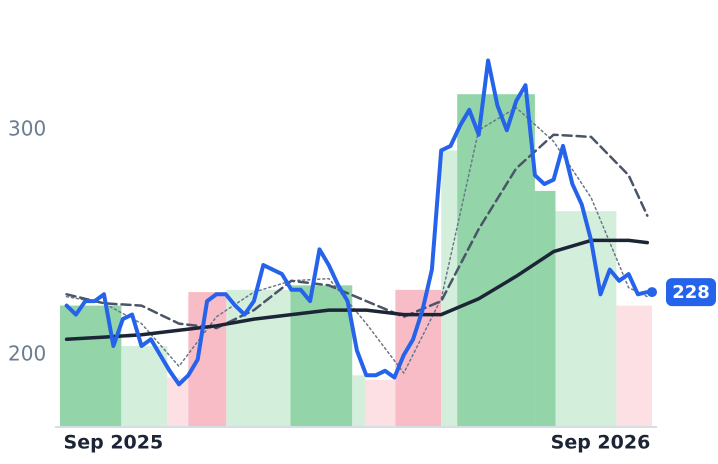 Image resolution: width=718 pixels, height=464 pixels. I want to click on last-value-badge, so click(691, 292).